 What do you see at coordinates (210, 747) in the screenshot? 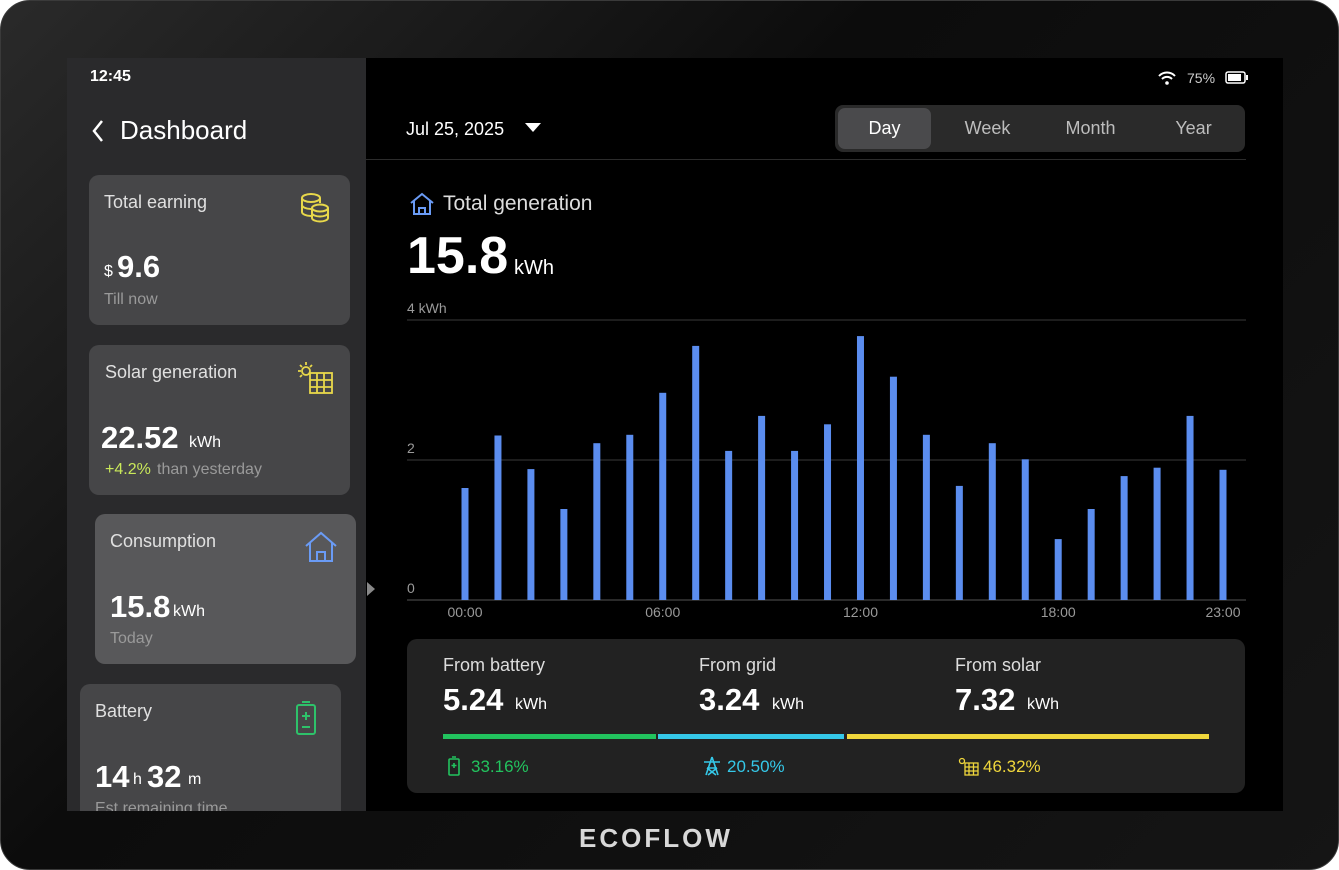
I see `battery-card: Battery 14 h 32 m Est remaining time` at bounding box center [210, 747].